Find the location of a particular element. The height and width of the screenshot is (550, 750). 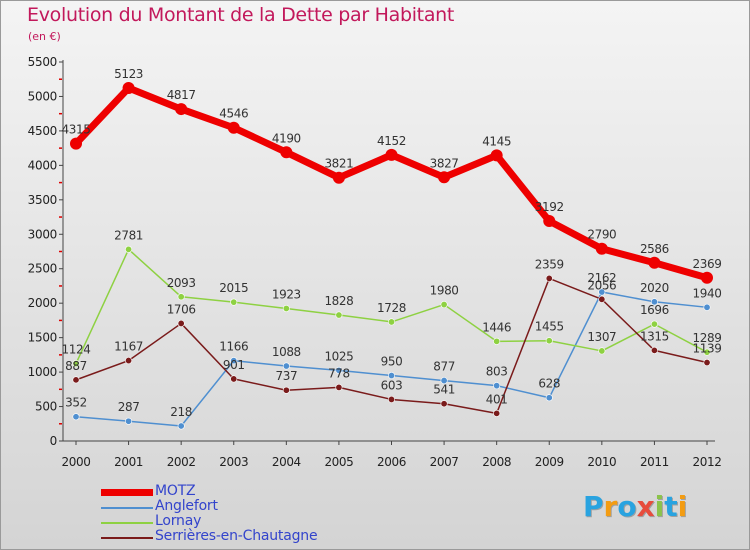

y-tick-label: 5500 is located at coordinates (42, 62).